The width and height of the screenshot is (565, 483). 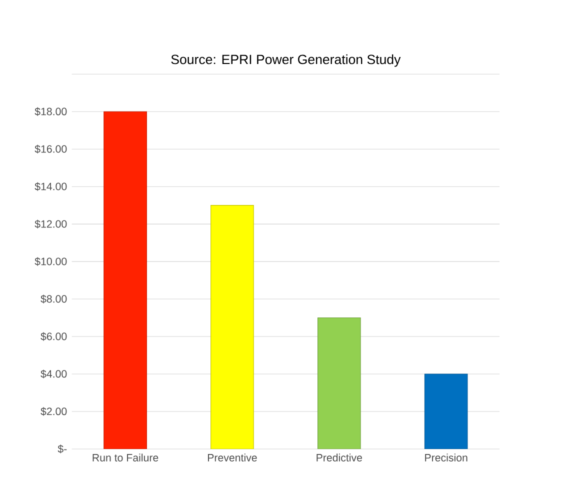 What do you see at coordinates (53, 299) in the screenshot?
I see `y-tick-label: $8.00` at bounding box center [53, 299].